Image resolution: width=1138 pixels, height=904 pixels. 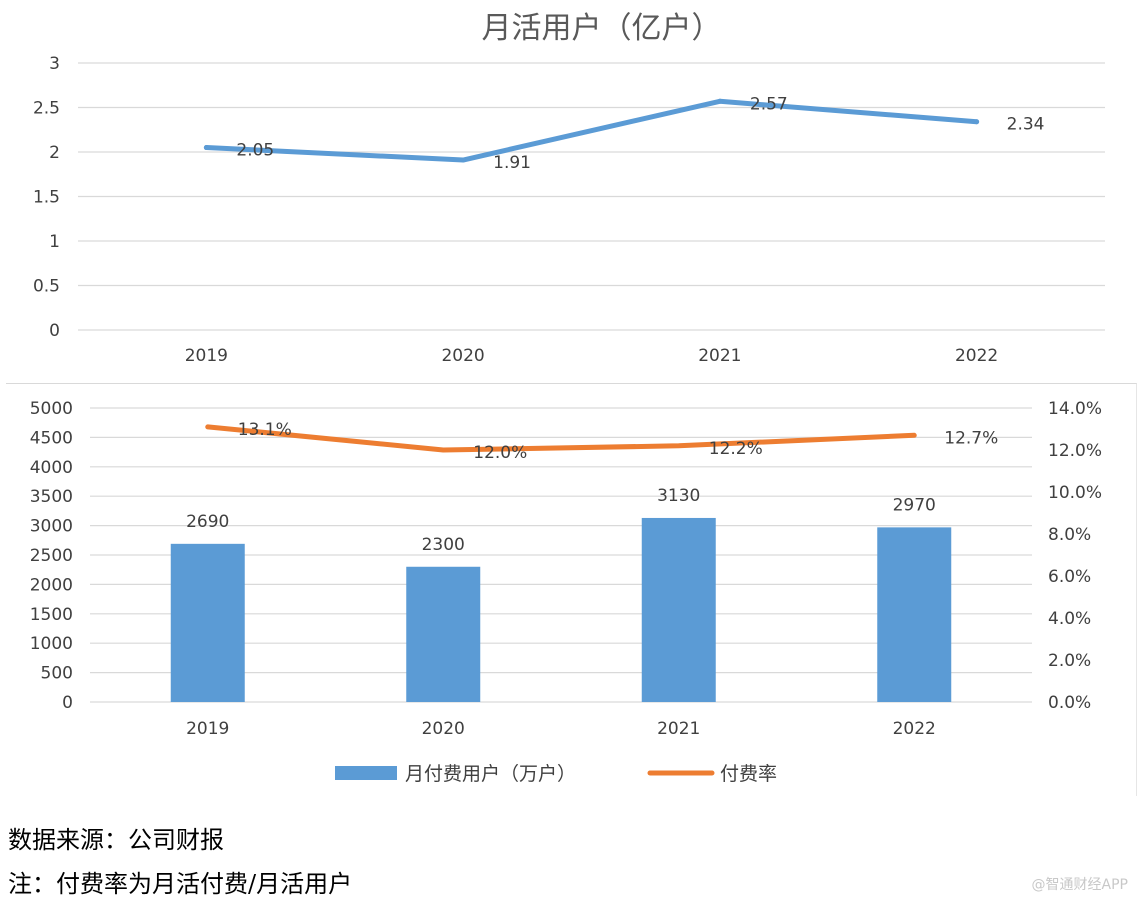 What do you see at coordinates (46, 198) in the screenshot?
I see `y-tick-label: 1.5` at bounding box center [46, 198].